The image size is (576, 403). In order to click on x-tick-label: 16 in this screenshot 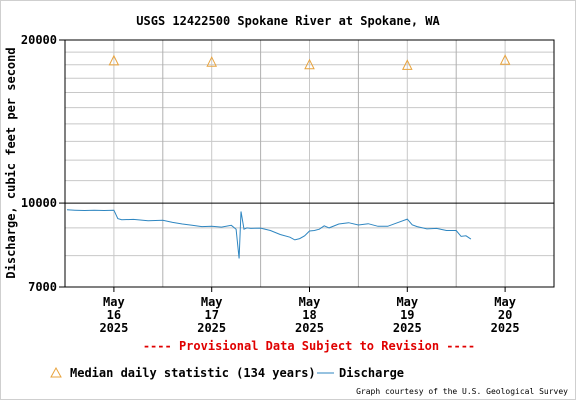, I will do `click(114, 315)`.